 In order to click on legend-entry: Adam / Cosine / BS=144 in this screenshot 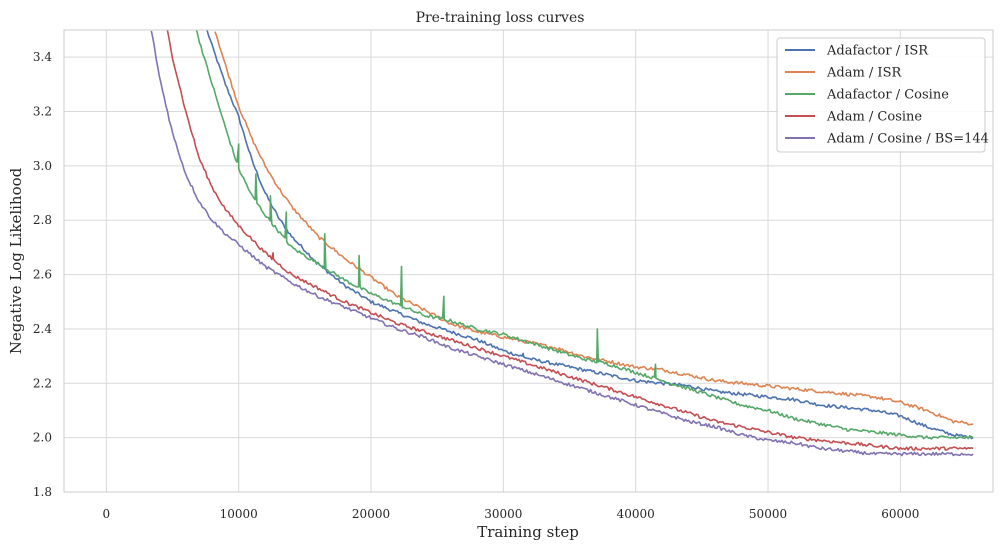, I will do `click(907, 139)`.